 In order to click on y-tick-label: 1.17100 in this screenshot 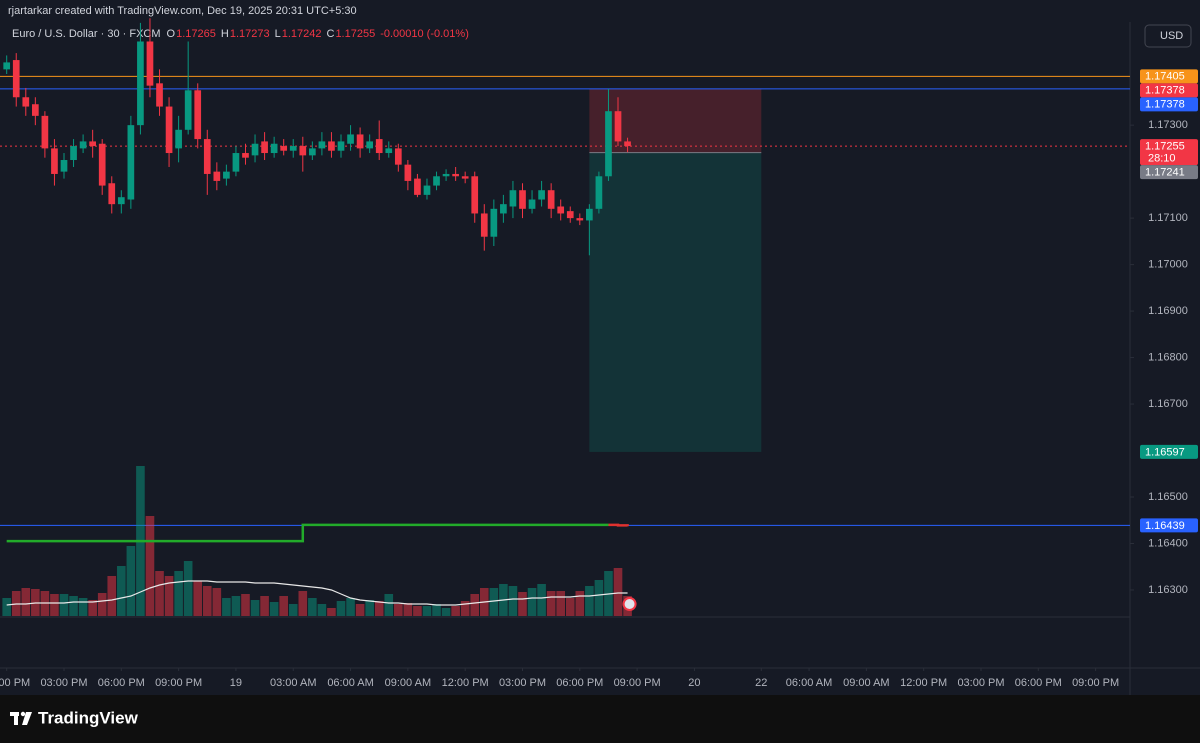, I will do `click(1168, 218)`.